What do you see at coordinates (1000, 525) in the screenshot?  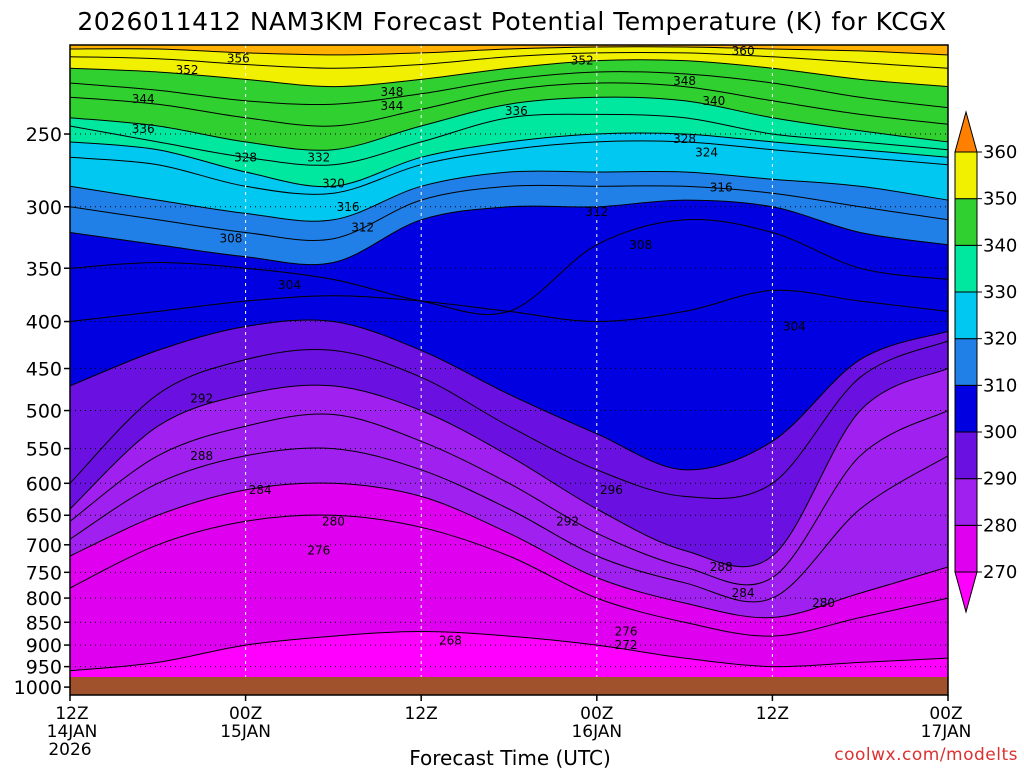 I see `colorbar-tick-label: 280` at bounding box center [1000, 525].